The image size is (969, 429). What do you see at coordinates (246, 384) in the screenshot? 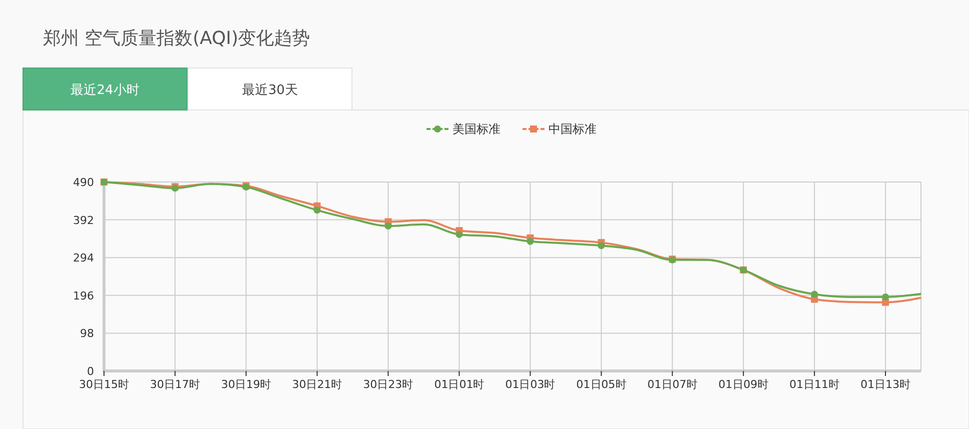
I see `x-tick-label: 30日19时` at bounding box center [246, 384].